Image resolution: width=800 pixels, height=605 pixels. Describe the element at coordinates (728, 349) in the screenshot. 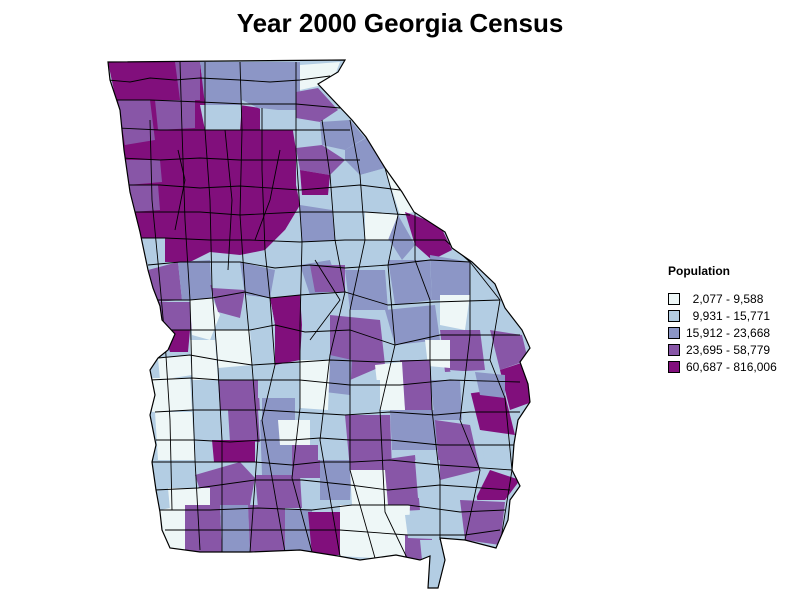

I see `legend-label: 23,695 - 58,779` at that location.